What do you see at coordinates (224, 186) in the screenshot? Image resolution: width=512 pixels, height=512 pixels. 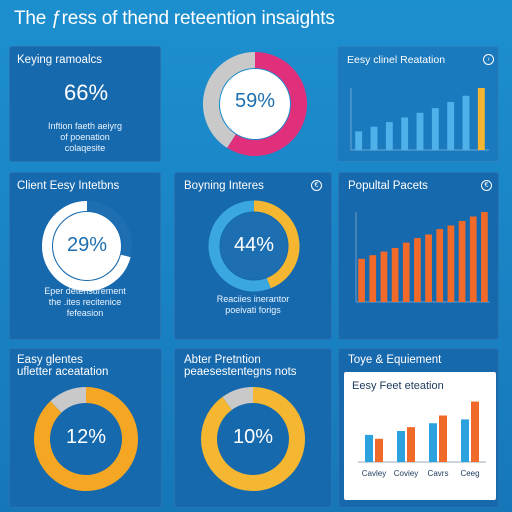 I see `card-label: Boyning Interes` at bounding box center [224, 186].